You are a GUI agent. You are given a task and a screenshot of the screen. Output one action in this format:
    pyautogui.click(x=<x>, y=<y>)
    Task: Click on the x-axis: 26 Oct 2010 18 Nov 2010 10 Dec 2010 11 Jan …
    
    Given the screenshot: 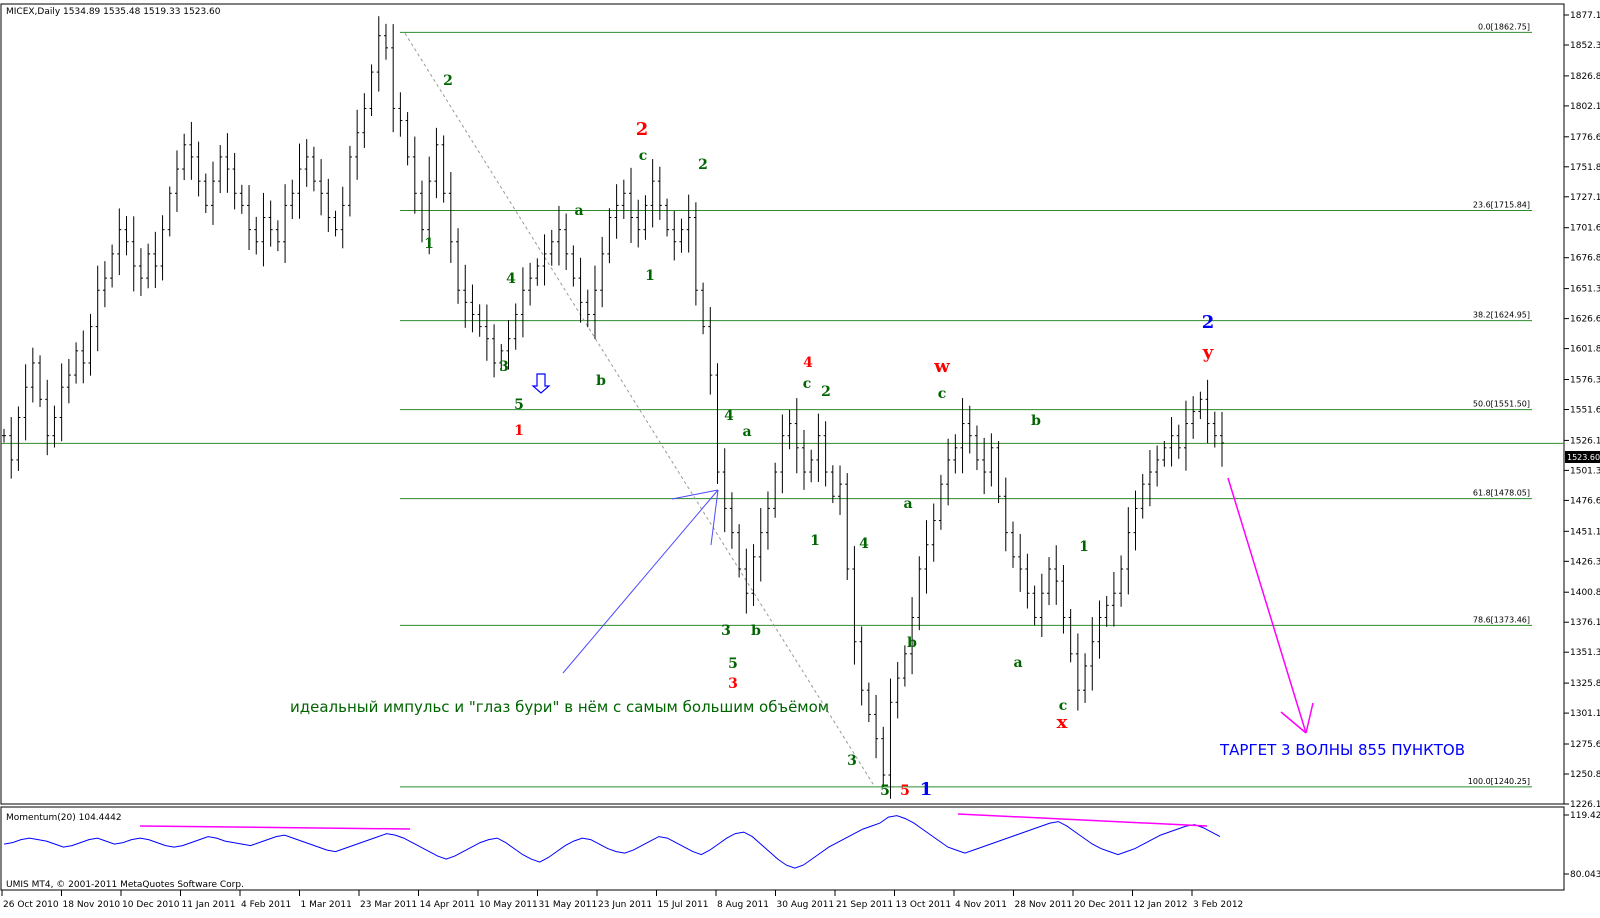 What is the action you would take?
    pyautogui.click(x=622, y=900)
    